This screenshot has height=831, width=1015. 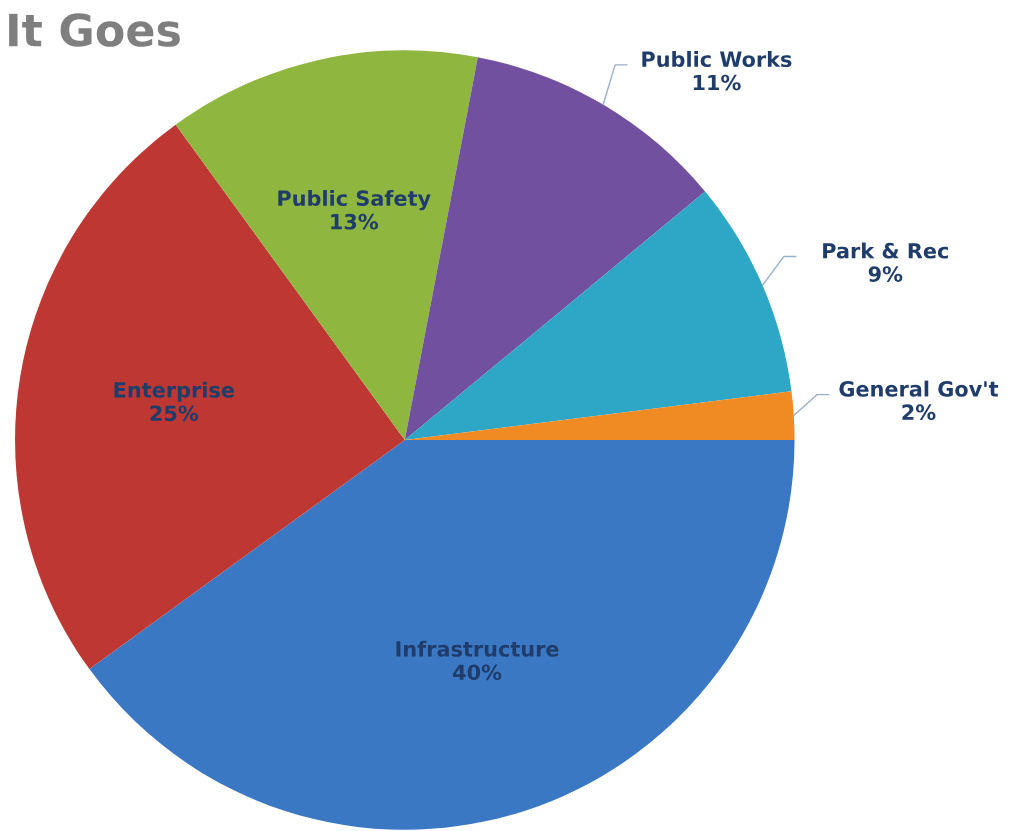 I want to click on slice-label: Enterprise, so click(x=174, y=391).